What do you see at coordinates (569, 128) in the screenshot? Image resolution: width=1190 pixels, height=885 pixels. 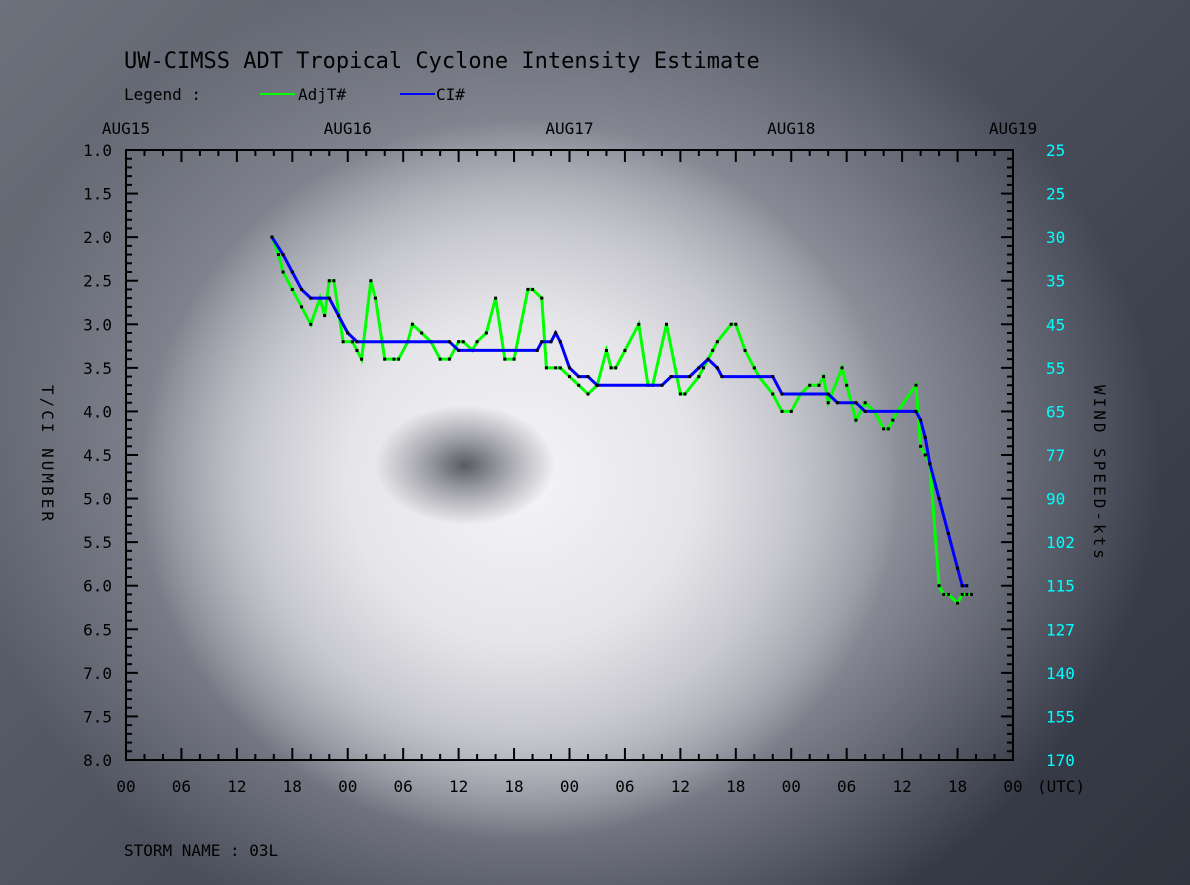 I see `date-label: AUG17` at bounding box center [569, 128].